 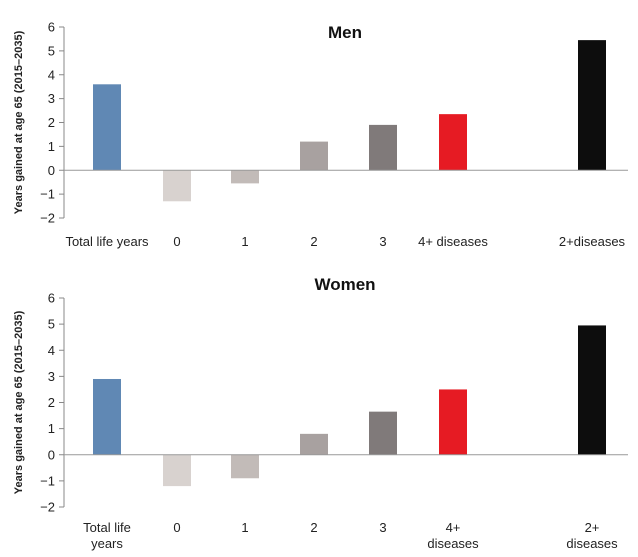 What do you see at coordinates (592, 527) in the screenshot?
I see `category-label-women: 2+` at bounding box center [592, 527].